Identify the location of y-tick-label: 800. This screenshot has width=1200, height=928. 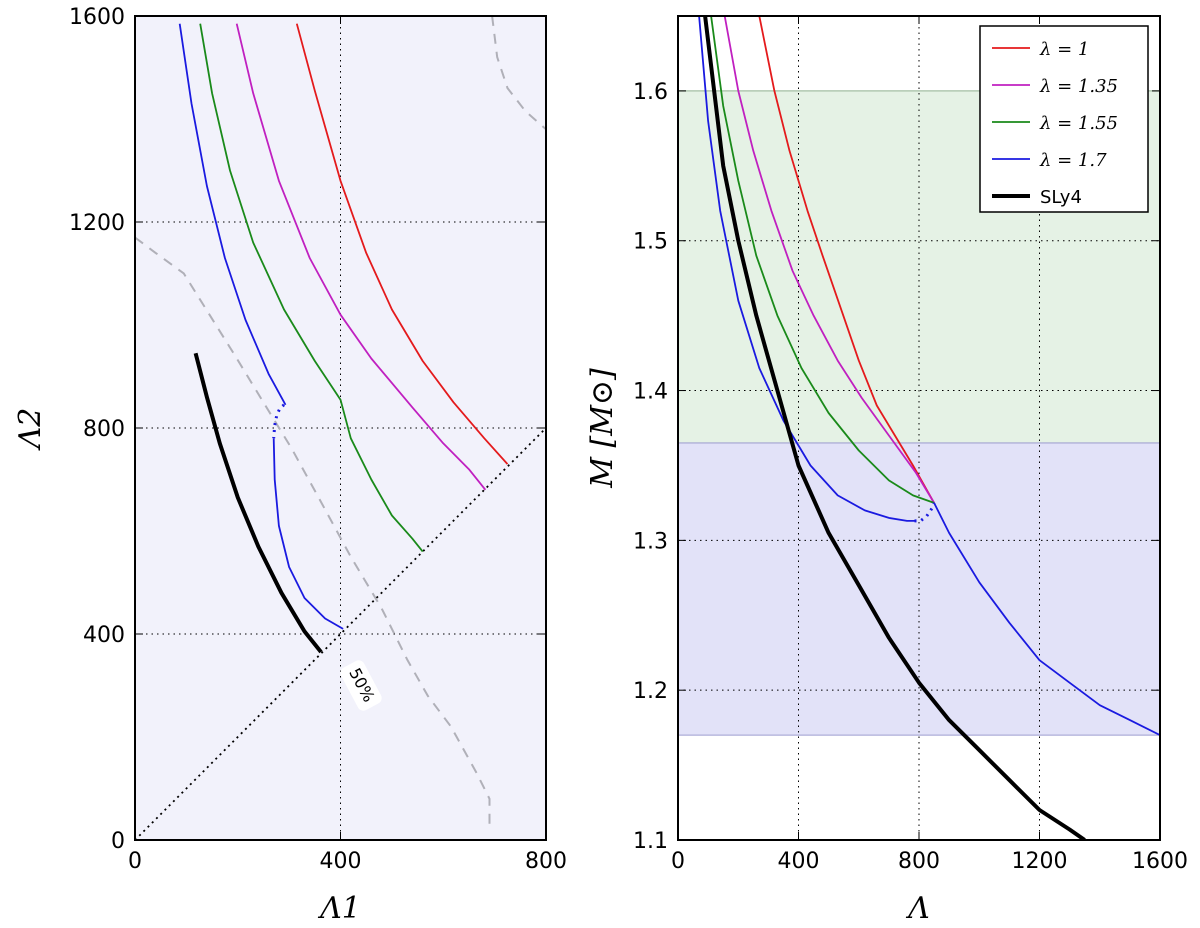
(104, 429).